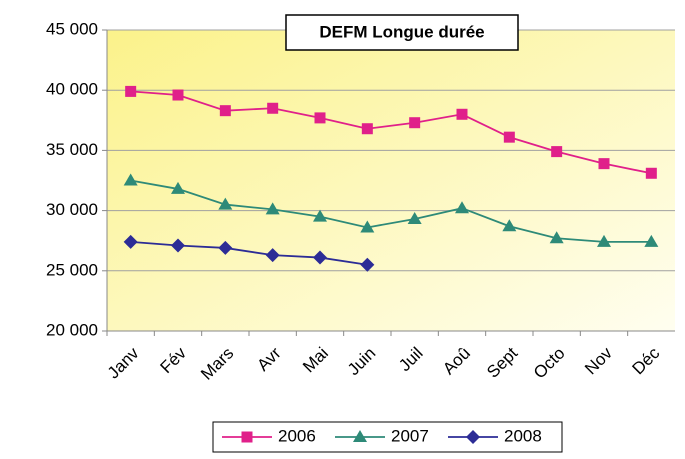 The width and height of the screenshot is (685, 459). Describe the element at coordinates (72, 149) in the screenshot. I see `y-tick-label: 35 000` at that location.